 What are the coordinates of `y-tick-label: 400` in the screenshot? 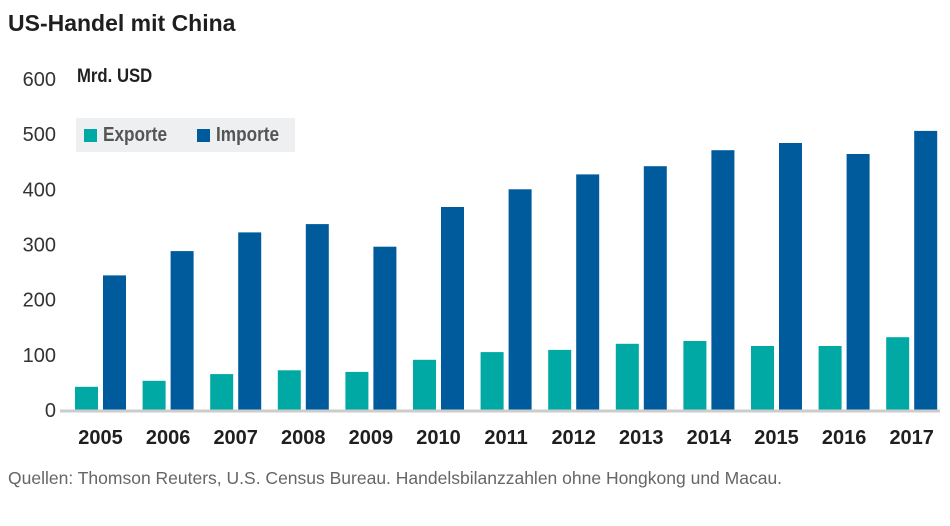 It's located at (39, 190).